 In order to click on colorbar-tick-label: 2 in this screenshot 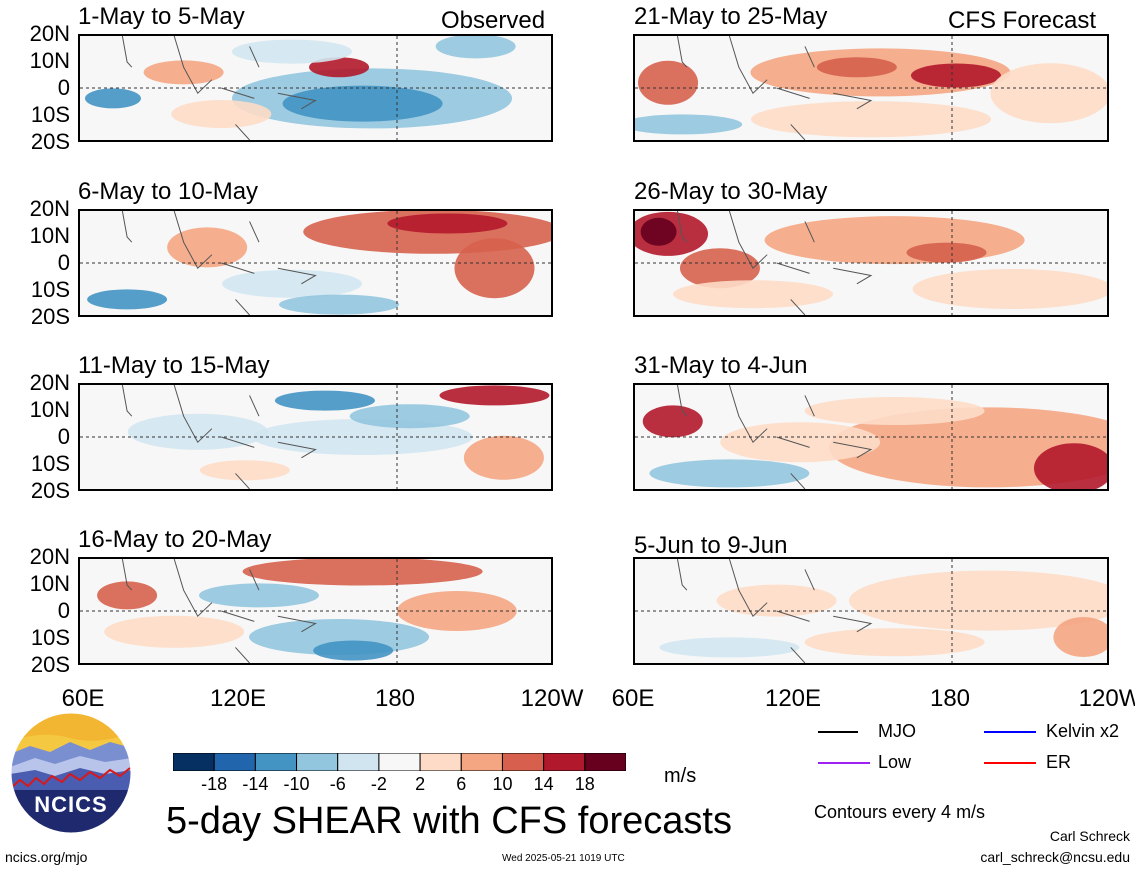, I will do `click(420, 784)`.